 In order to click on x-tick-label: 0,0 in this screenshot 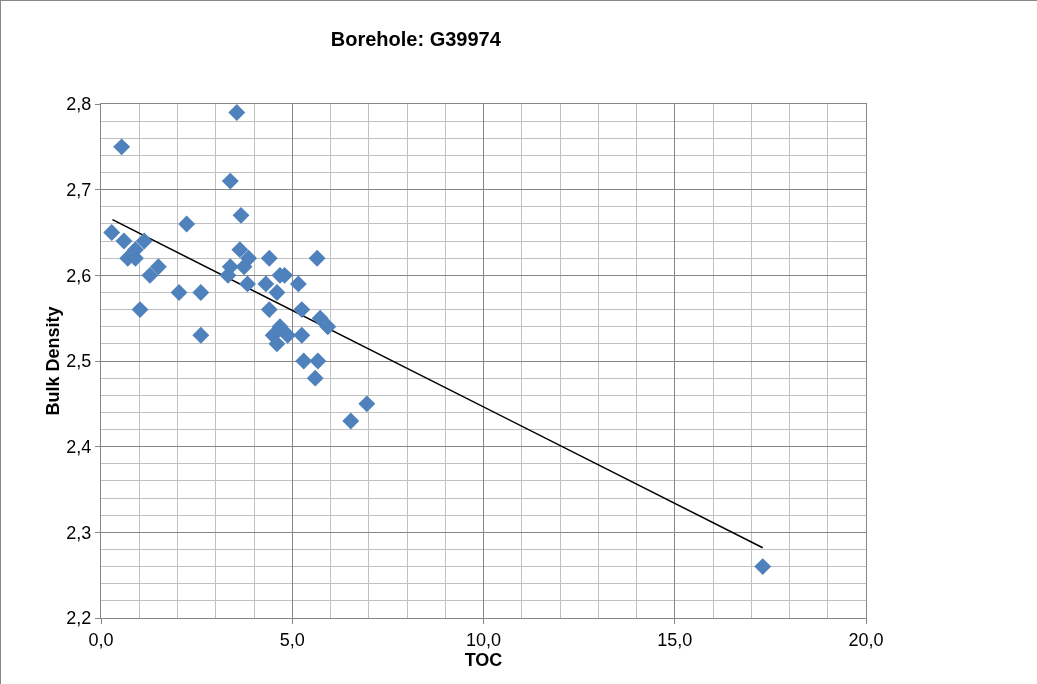, I will do `click(101, 639)`.